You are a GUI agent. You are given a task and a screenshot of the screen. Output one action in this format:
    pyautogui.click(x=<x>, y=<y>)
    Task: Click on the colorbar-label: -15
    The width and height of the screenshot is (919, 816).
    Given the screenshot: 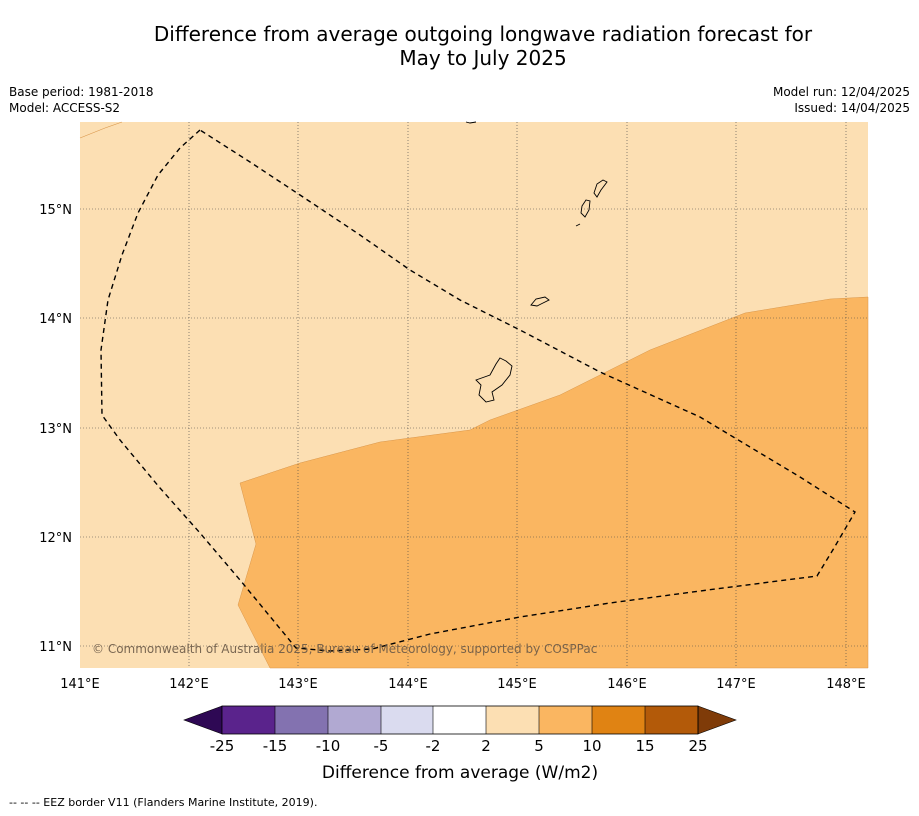 What is the action you would take?
    pyautogui.click(x=275, y=746)
    